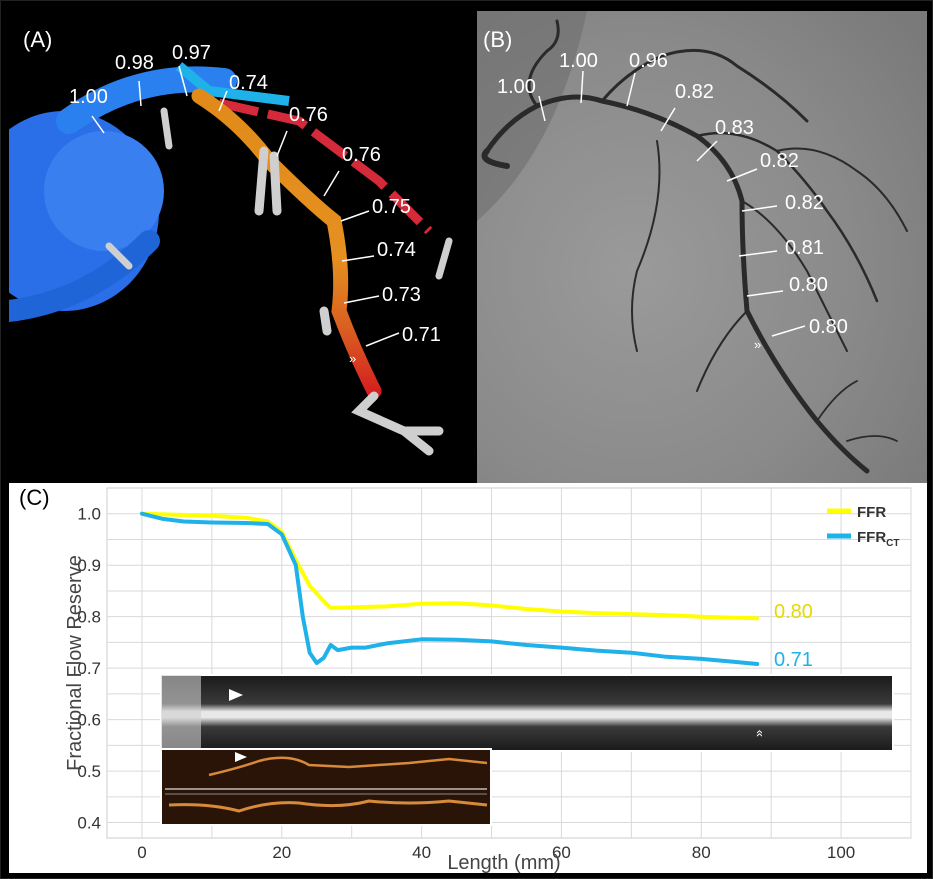 The height and width of the screenshot is (879, 933). What do you see at coordinates (281, 852) in the screenshot?
I see `x-tick-label: 20` at bounding box center [281, 852].